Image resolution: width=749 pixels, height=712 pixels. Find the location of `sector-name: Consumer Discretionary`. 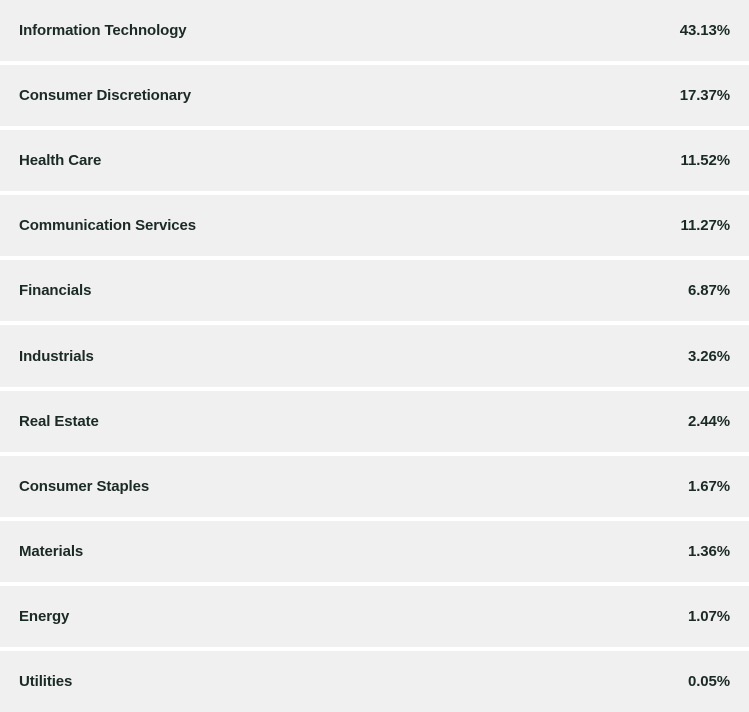

sector-name: Consumer Discretionary is located at coordinates (105, 96).